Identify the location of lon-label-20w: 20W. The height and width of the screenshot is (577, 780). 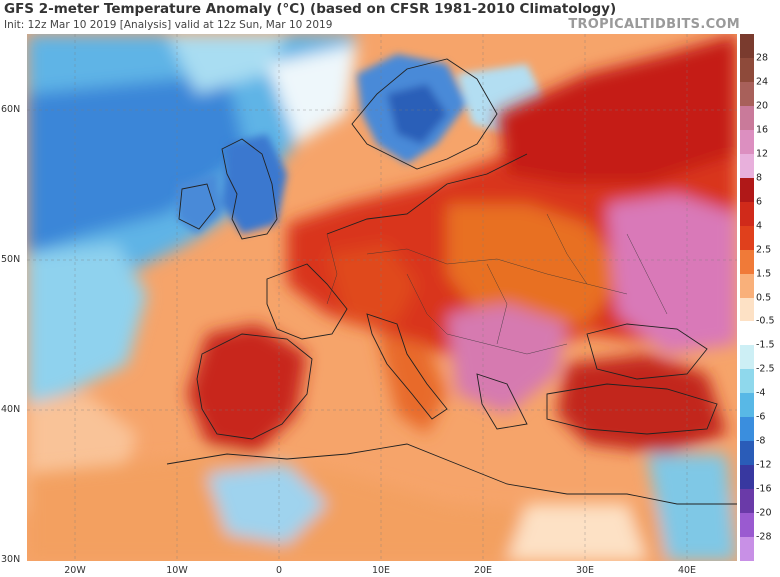
(75, 570).